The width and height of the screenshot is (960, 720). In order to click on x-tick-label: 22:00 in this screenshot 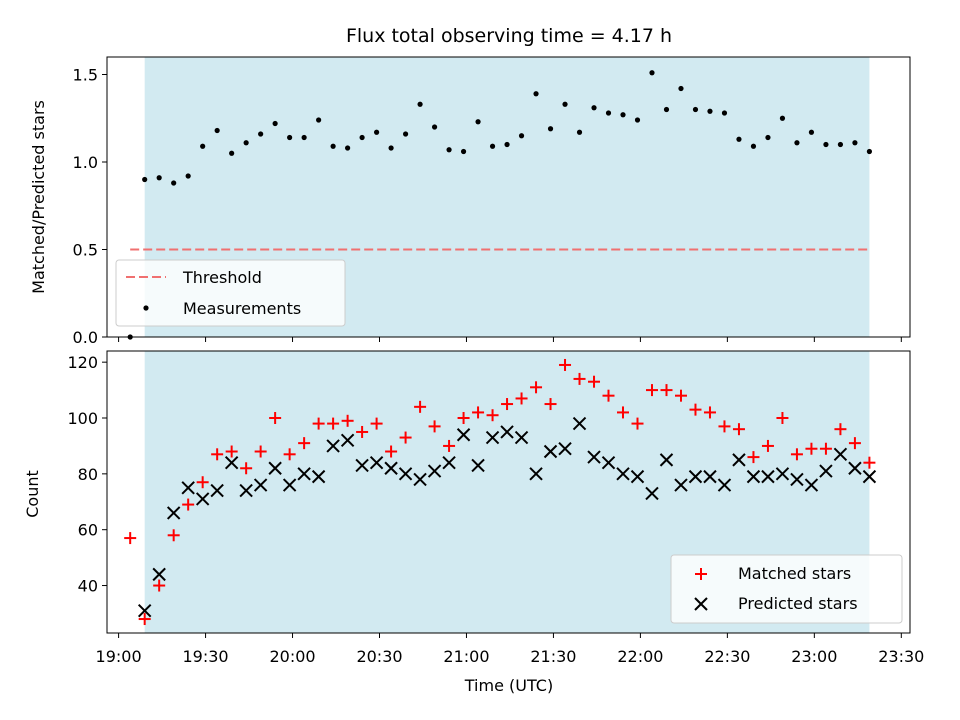, I will do `click(640, 656)`.